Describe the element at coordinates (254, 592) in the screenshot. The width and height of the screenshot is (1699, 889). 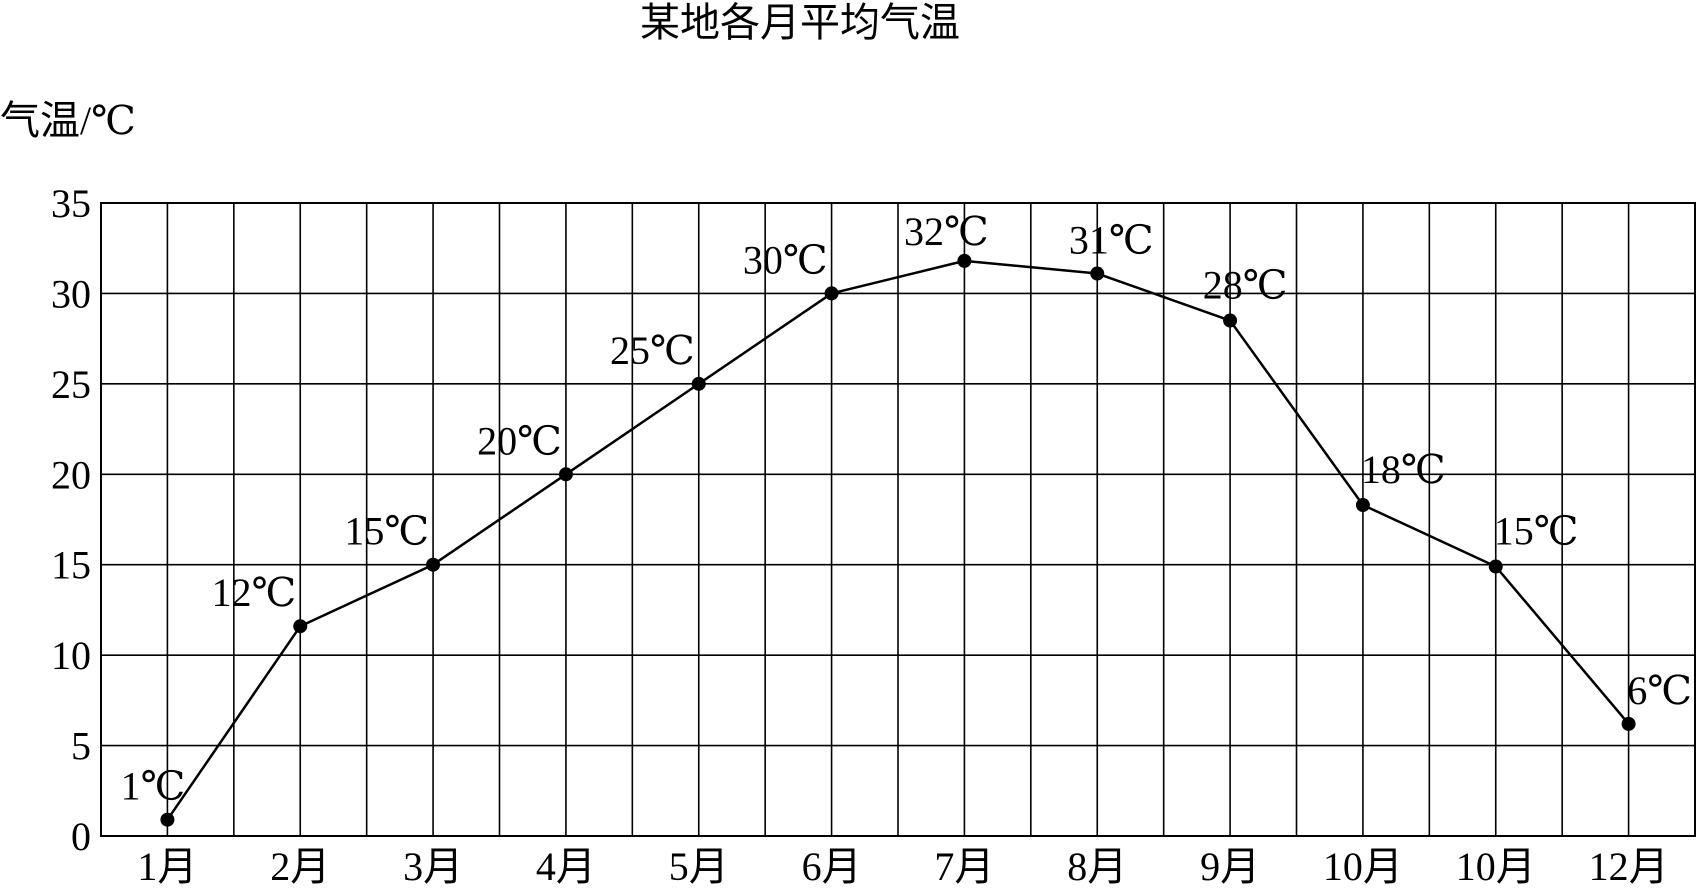
I see `data-label: 12℃` at that location.